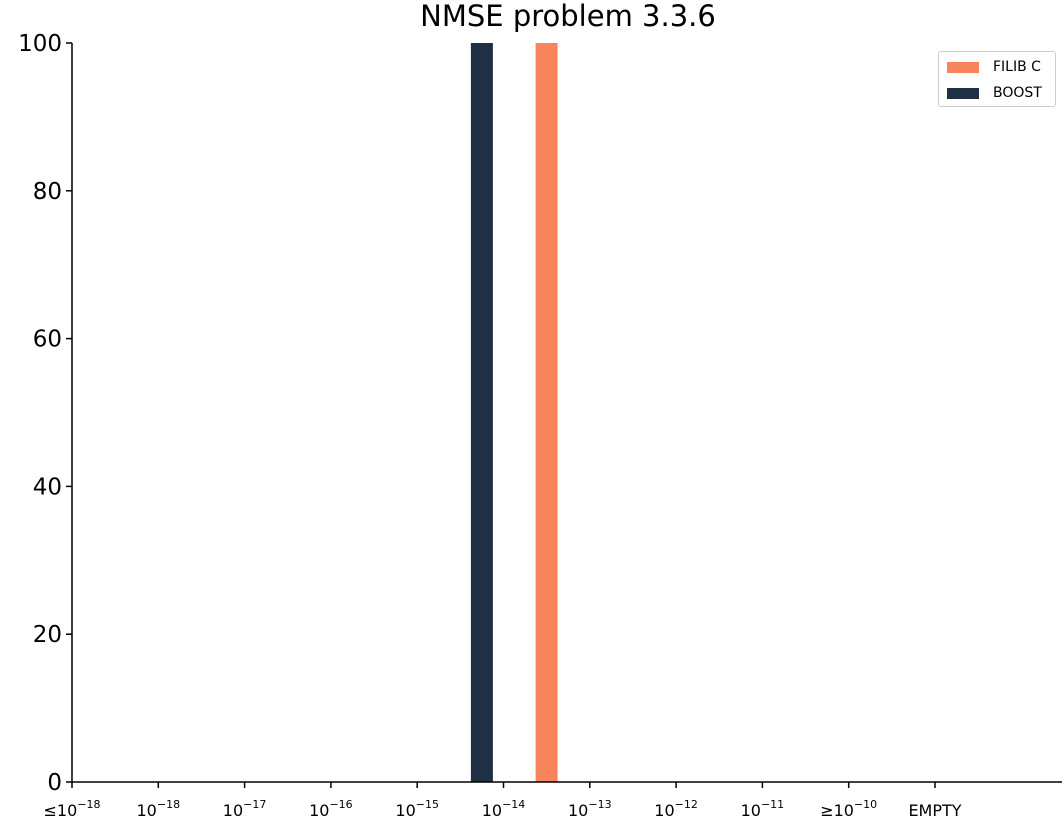 Image resolution: width=1064 pixels, height=823 pixels. I want to click on legend-entry-filib-c: FILIB C, so click(994, 67).